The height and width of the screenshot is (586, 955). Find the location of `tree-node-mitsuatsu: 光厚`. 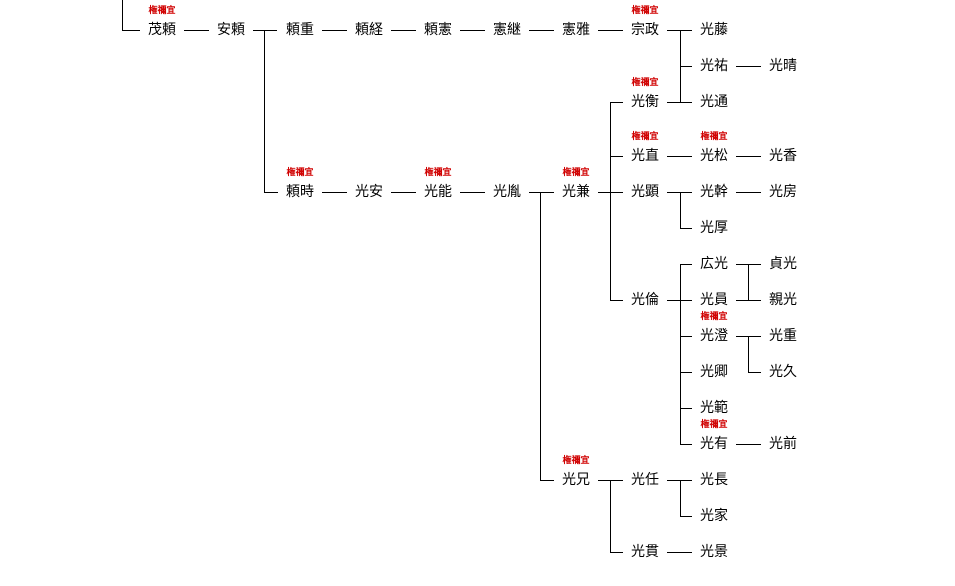

tree-node-mitsuatsu: 光厚 is located at coordinates (714, 228).